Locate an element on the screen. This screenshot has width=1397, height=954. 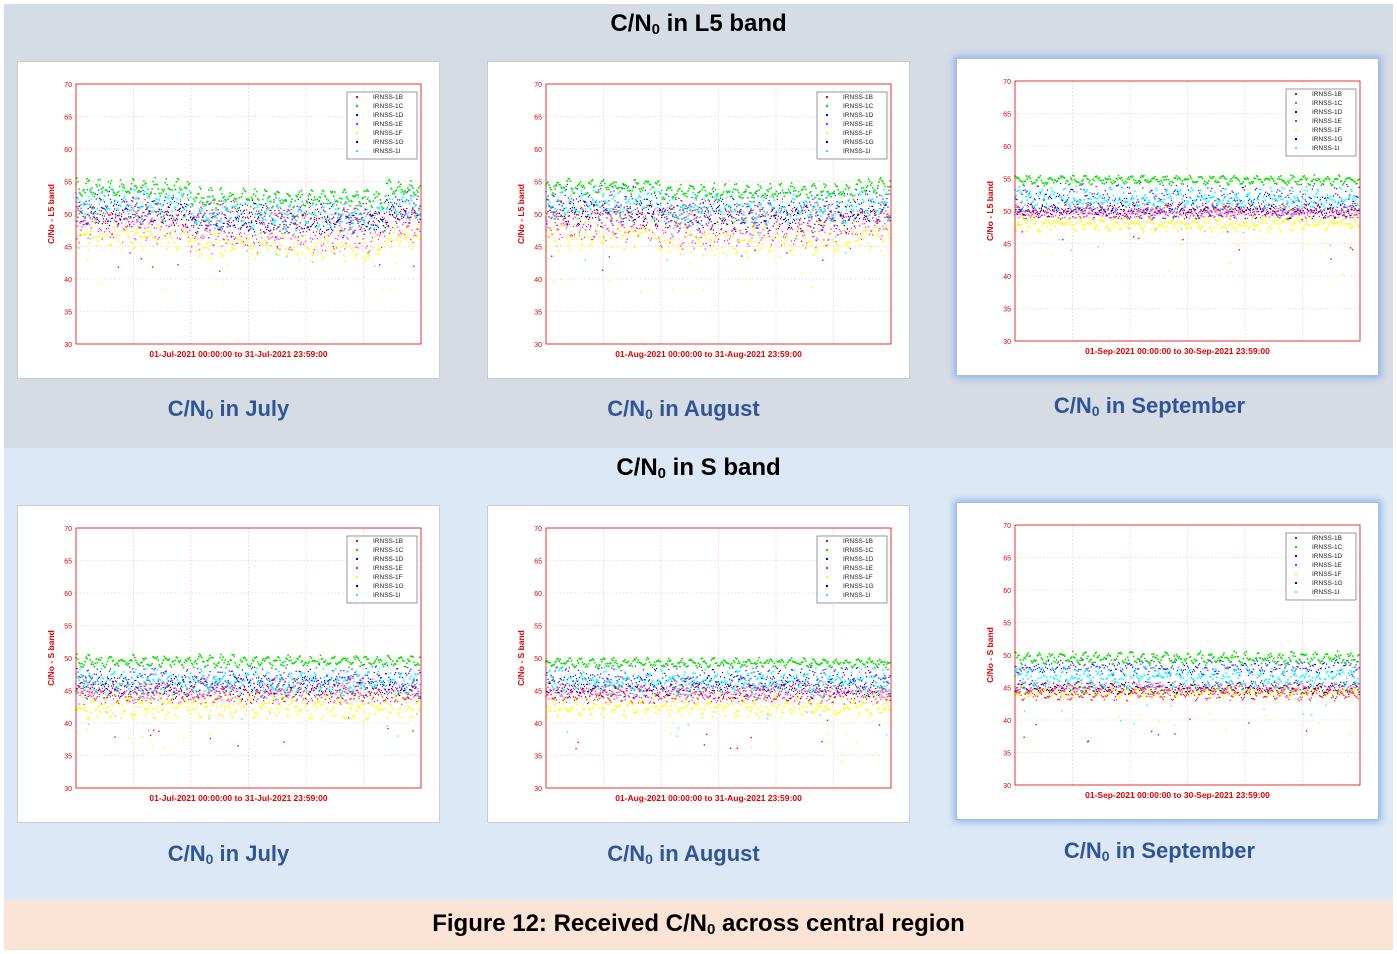
series-irnss-1f is located at coordinates (1187, 245).